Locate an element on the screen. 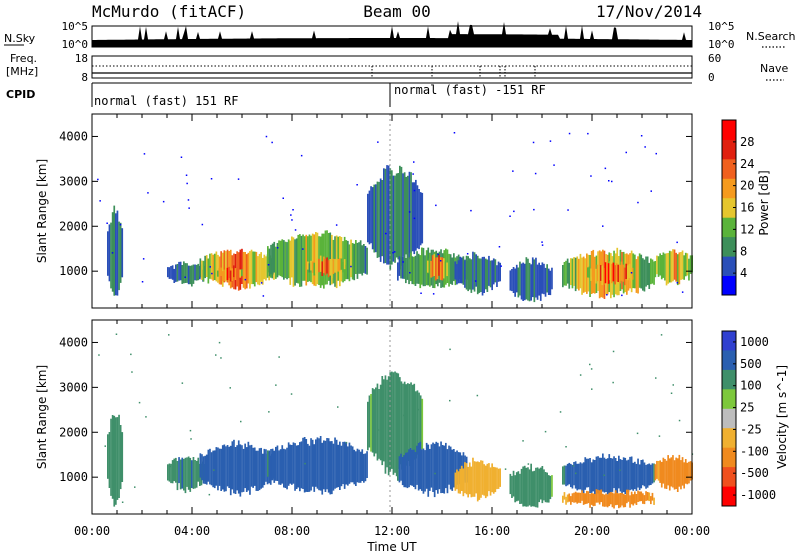  velocity-colorbar-step is located at coordinates (729, 477).